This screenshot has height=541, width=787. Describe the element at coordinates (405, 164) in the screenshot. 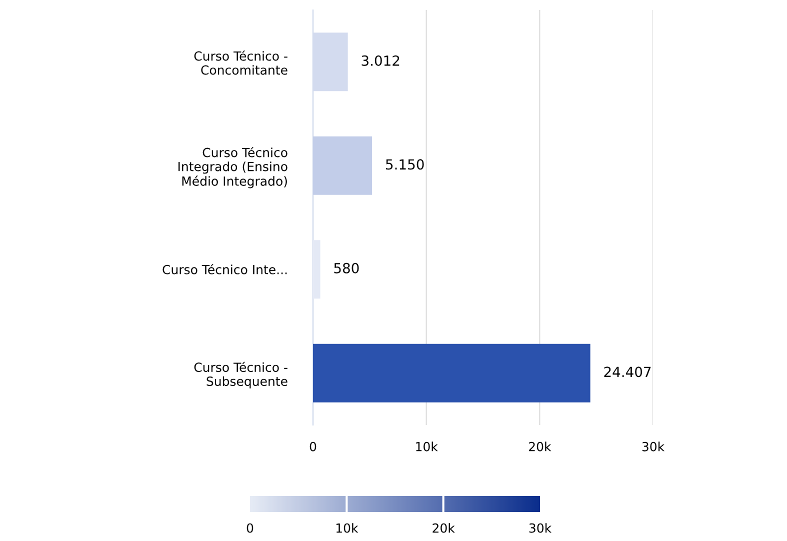

I see `data-label: 5.150` at that location.